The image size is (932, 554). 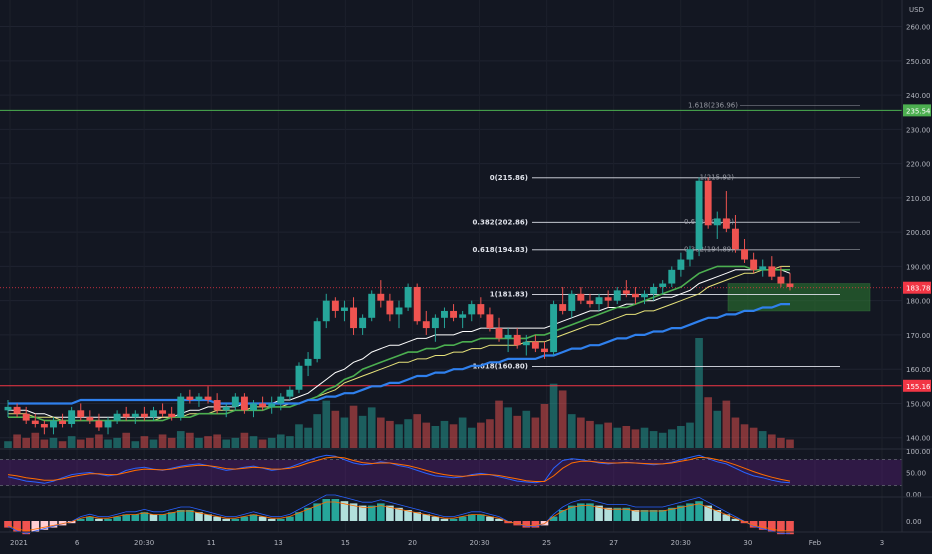 What do you see at coordinates (747, 543) in the screenshot?
I see `time-tick-label: 30` at bounding box center [747, 543].